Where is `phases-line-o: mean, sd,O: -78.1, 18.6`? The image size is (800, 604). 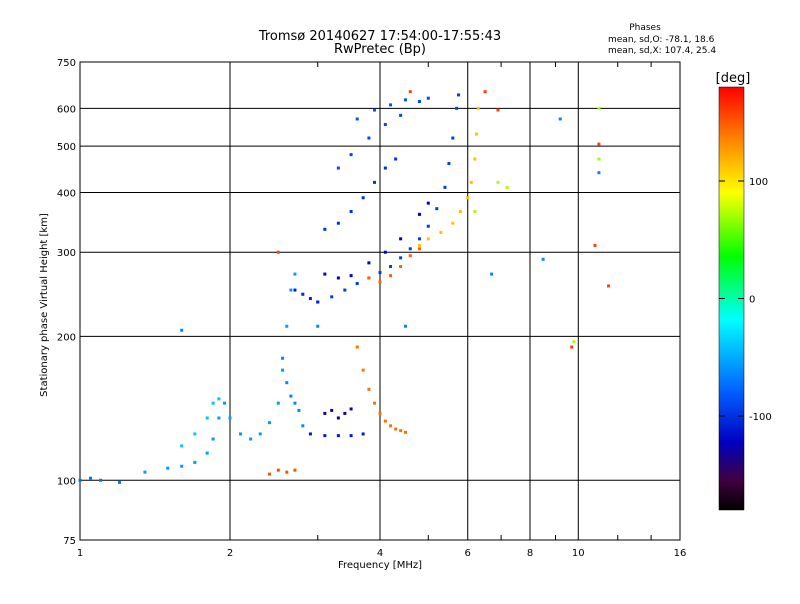 phases-line-o: mean, sd,O: -78.1, 18.6 is located at coordinates (661, 40).